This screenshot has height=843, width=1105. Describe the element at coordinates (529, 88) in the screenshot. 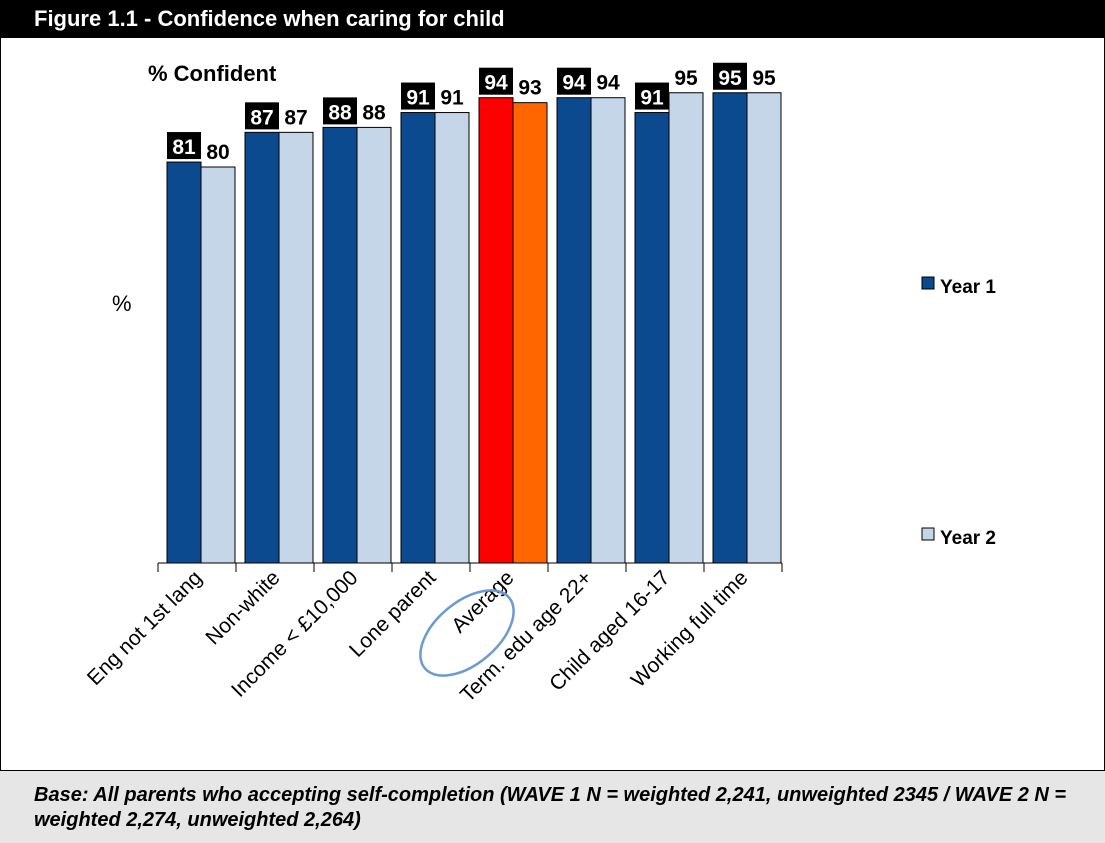

I see `value-label: 93` at that location.